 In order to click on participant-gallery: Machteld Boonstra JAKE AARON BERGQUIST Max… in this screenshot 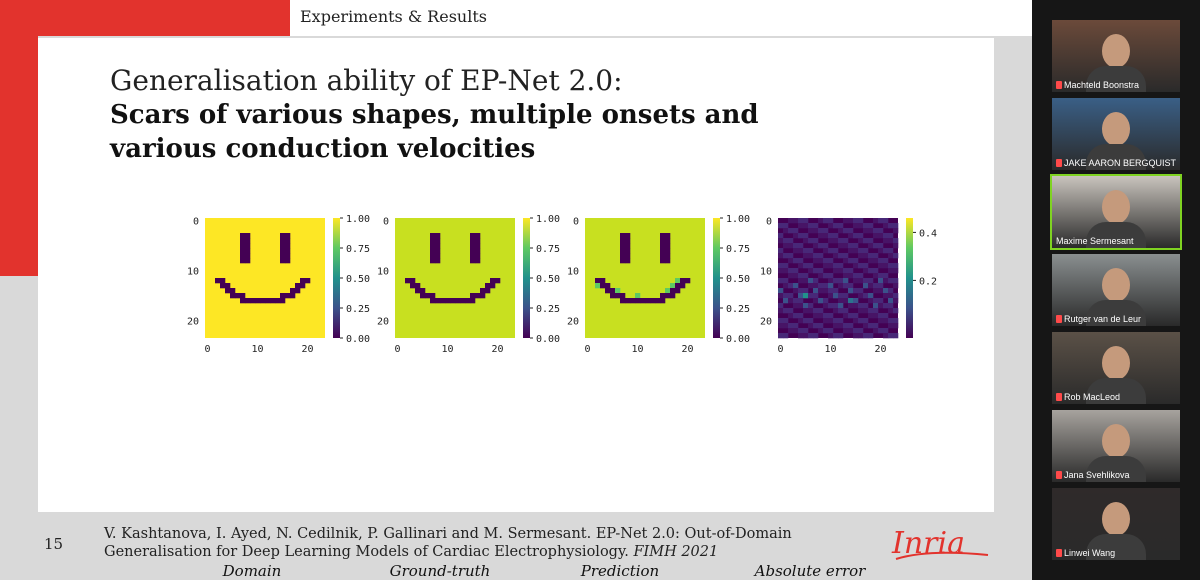, I will do `click(1116, 290)`.